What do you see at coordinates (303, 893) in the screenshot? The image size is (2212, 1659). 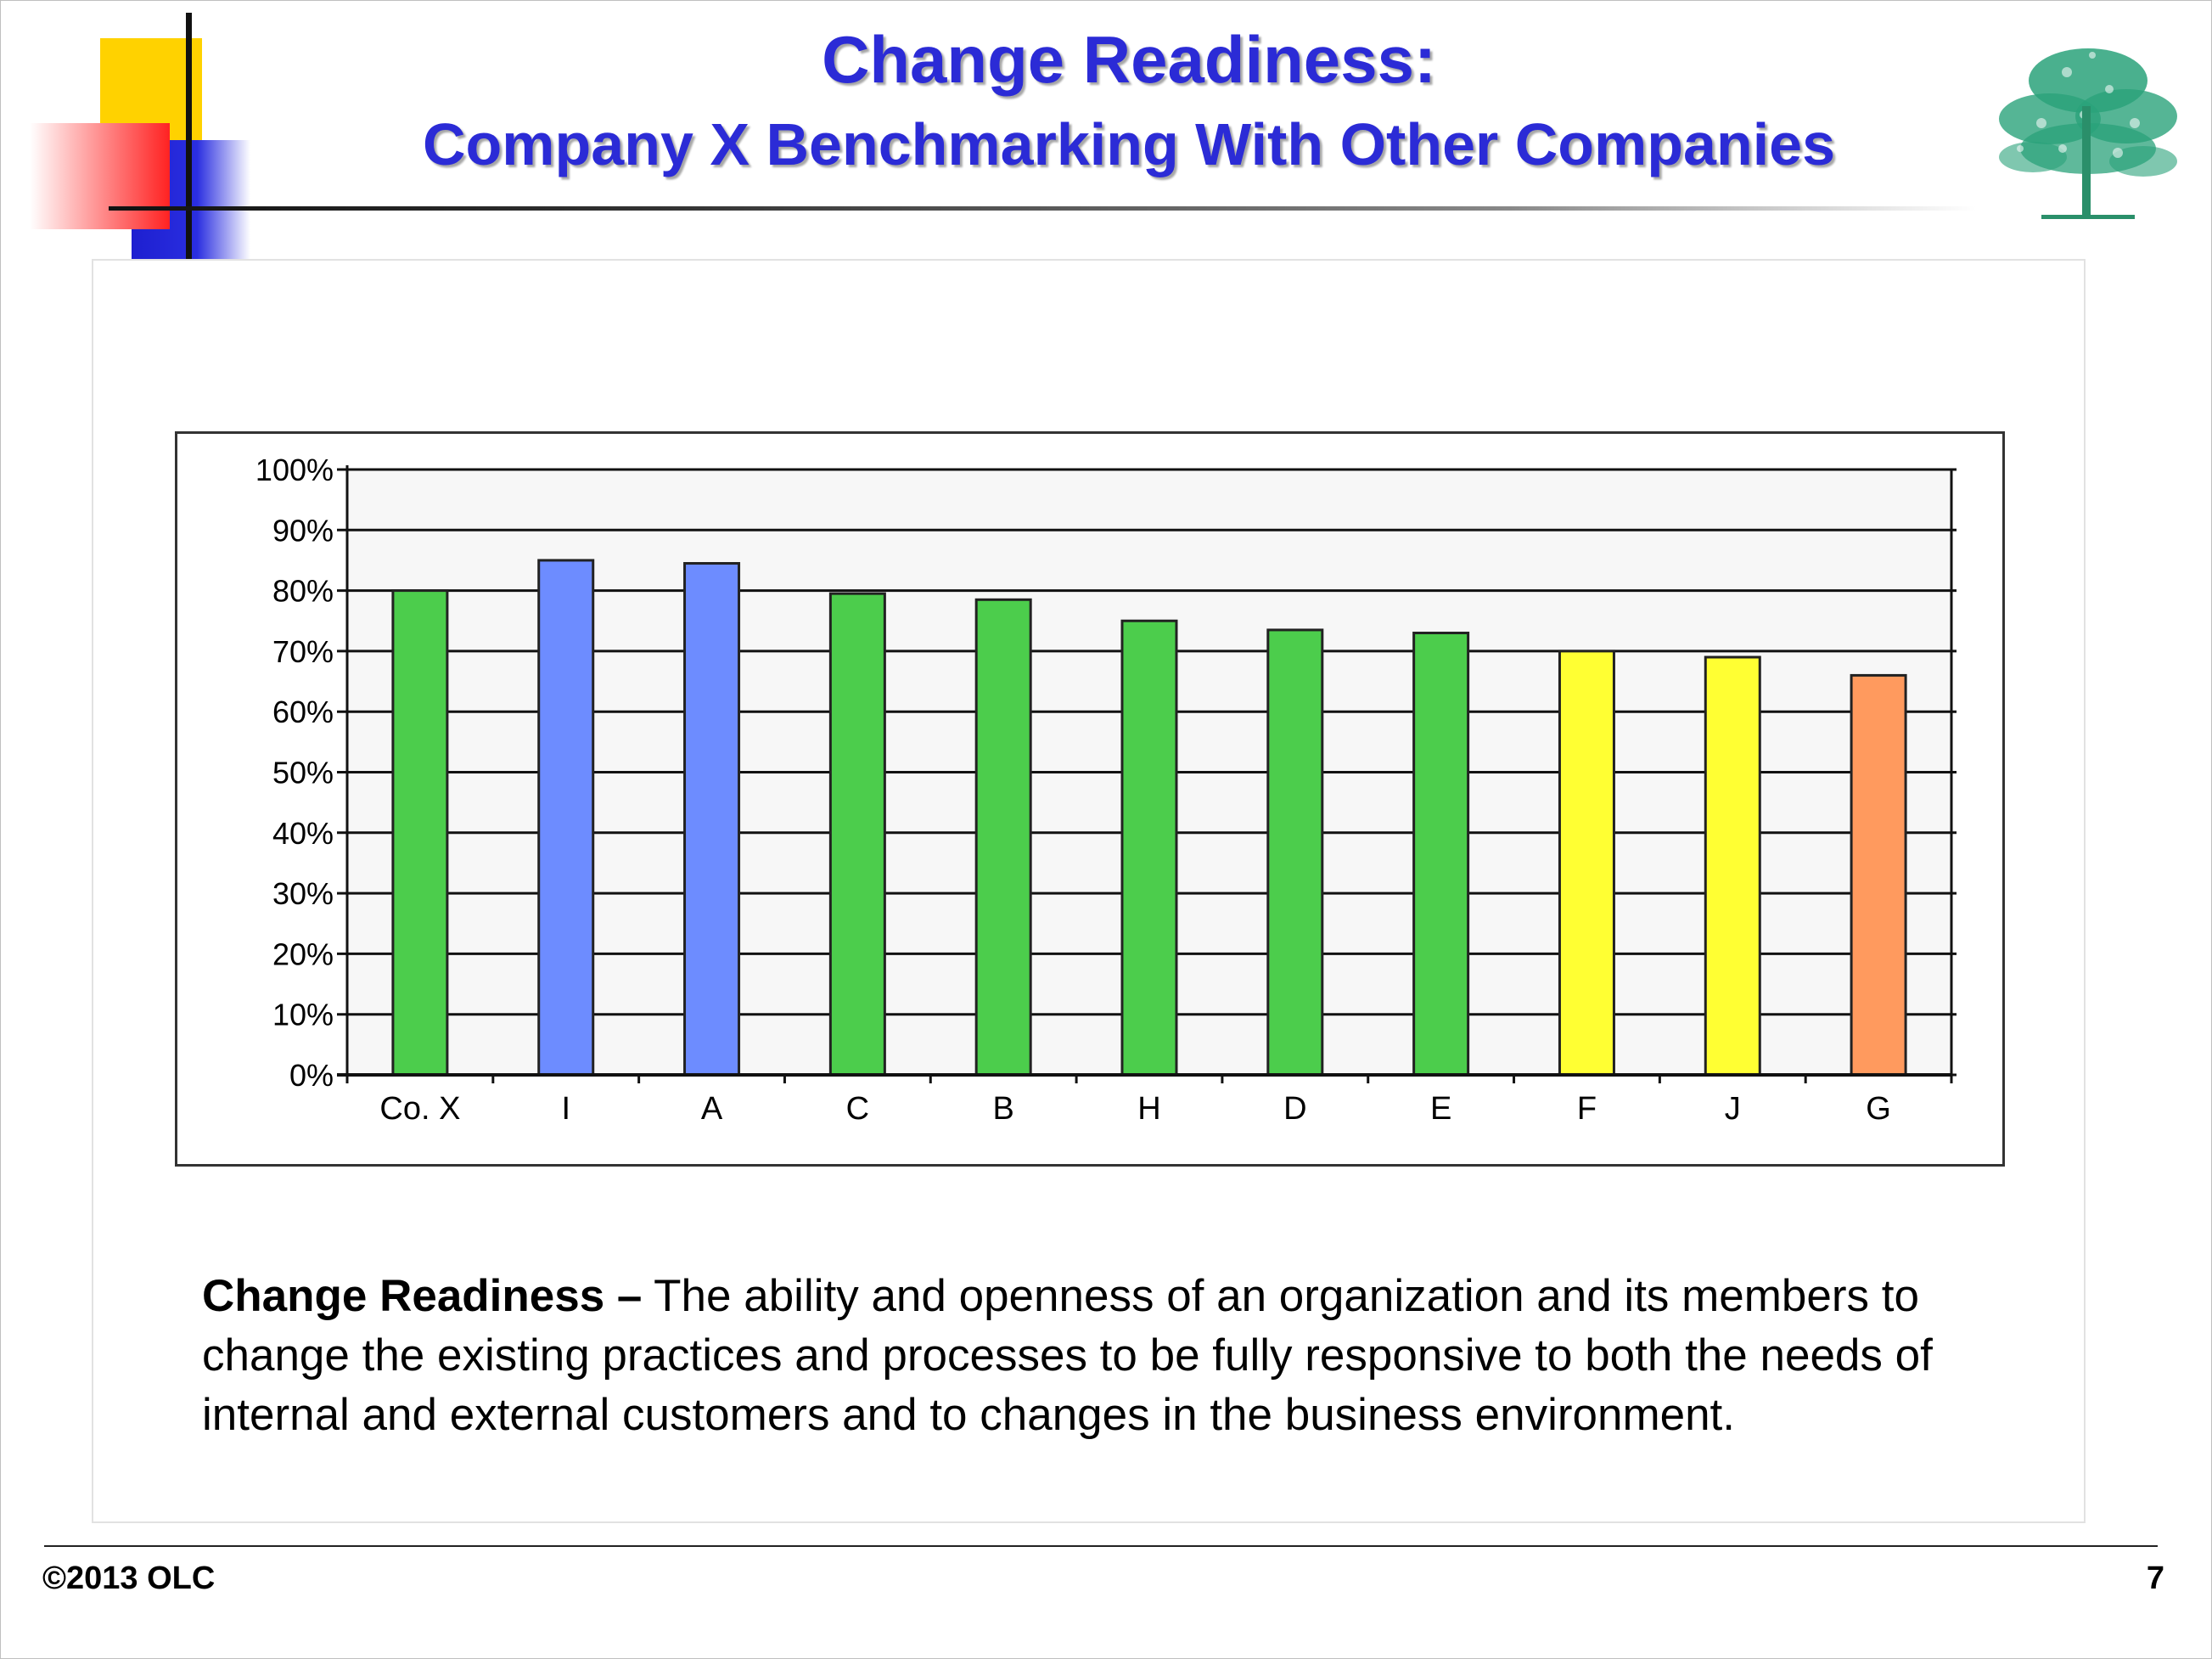 I see `y-tick-label: 30%` at bounding box center [303, 893].